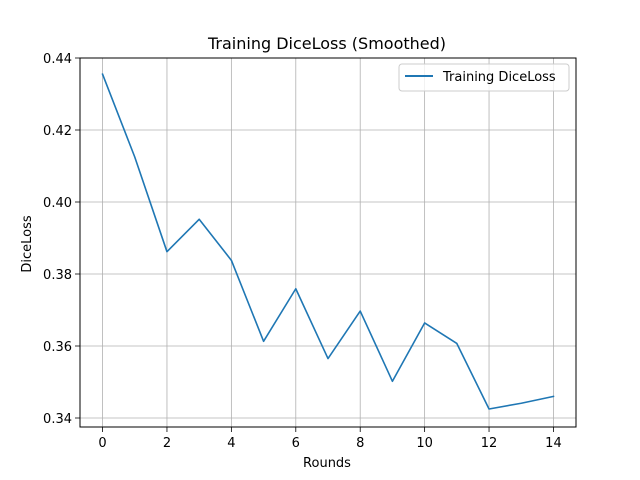  Describe the element at coordinates (360, 443) in the screenshot. I see `x-tick-label: 8` at that location.